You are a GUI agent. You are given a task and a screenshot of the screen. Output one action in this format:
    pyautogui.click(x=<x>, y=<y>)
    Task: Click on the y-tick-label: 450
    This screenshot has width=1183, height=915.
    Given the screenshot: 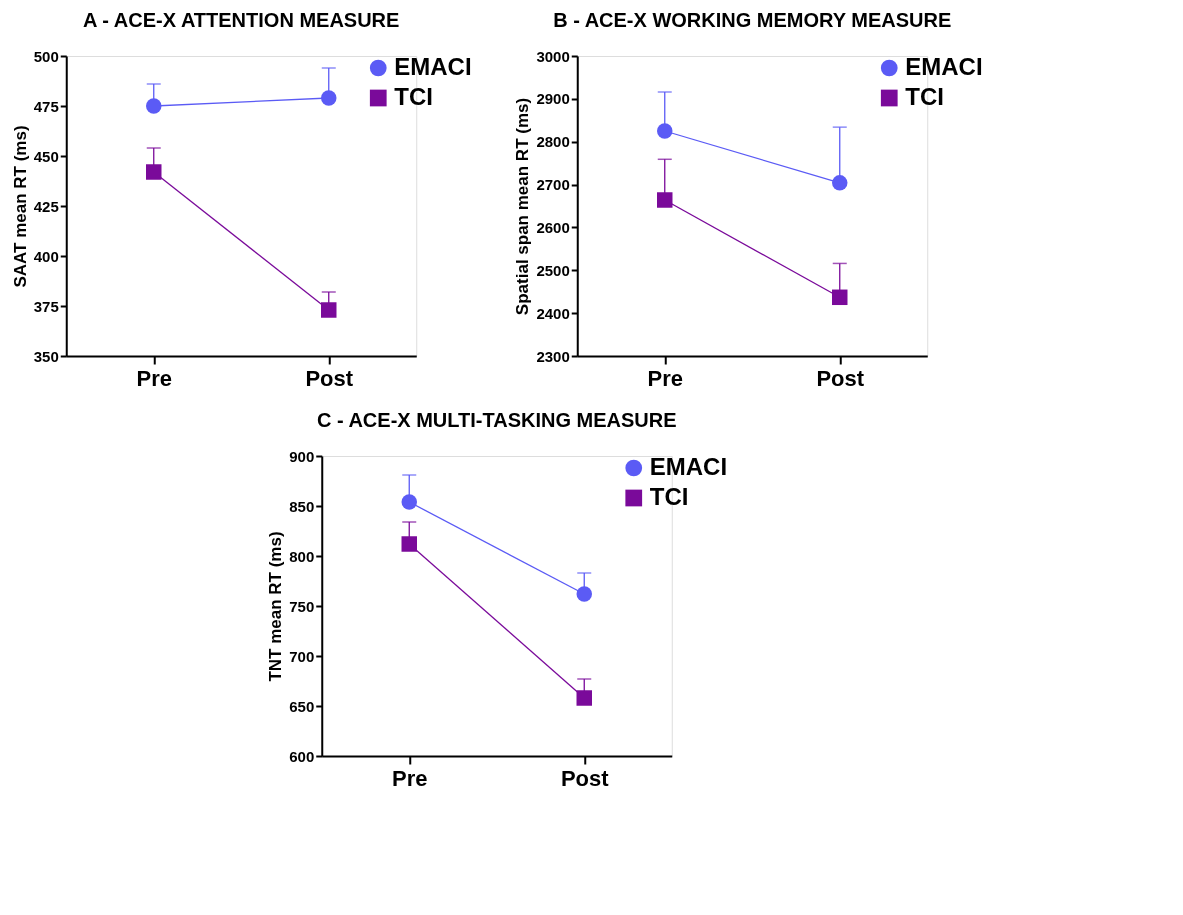 What is the action you would take?
    pyautogui.click(x=46, y=156)
    